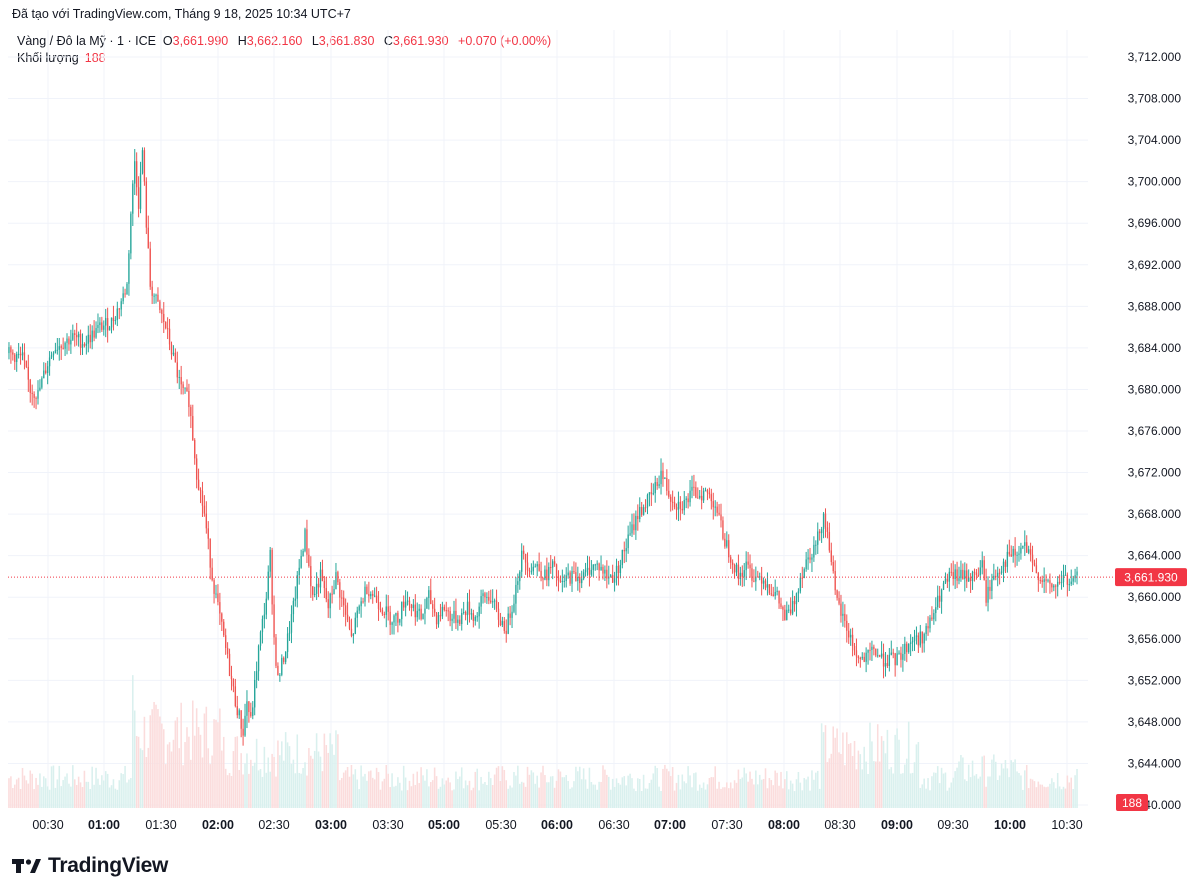  What do you see at coordinates (1151, 578) in the screenshot?
I see `last-price-label: 3,661.930` at bounding box center [1151, 578].